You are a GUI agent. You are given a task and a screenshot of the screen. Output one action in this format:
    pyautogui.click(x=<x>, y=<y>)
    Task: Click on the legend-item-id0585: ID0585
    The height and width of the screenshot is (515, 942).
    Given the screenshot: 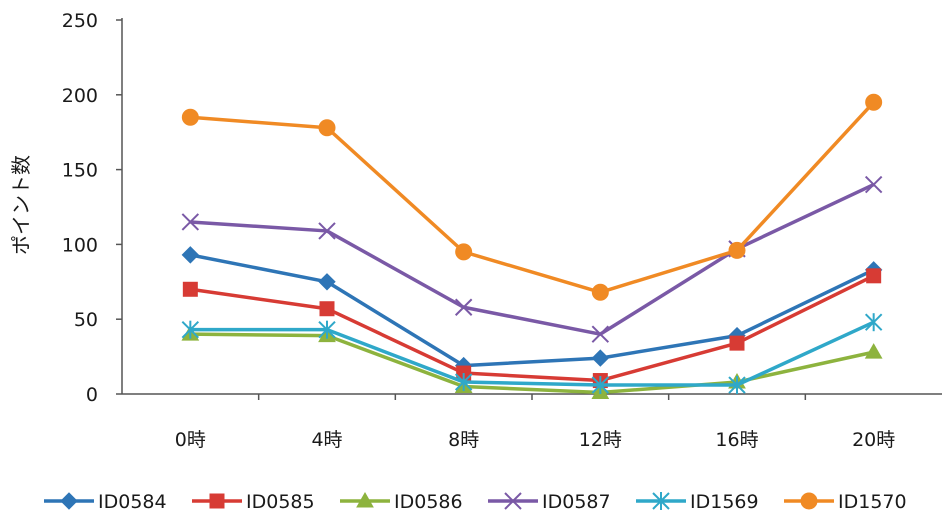 What is the action you would take?
    pyautogui.click(x=253, y=502)
    